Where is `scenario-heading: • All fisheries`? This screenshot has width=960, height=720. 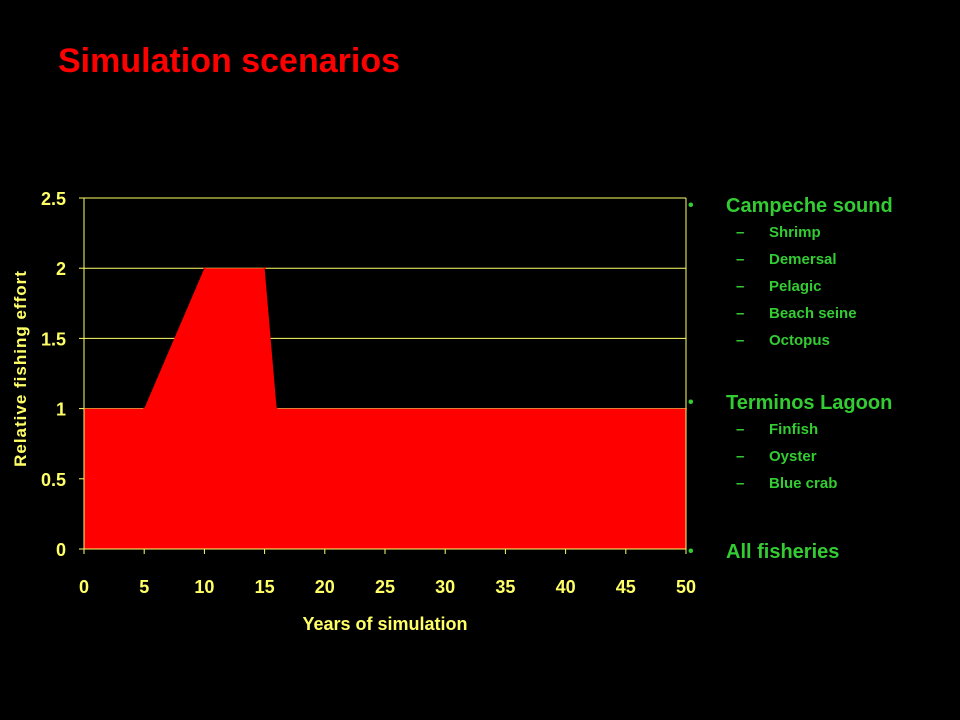
scenario-heading: • All fisheries is located at coordinates (823, 552).